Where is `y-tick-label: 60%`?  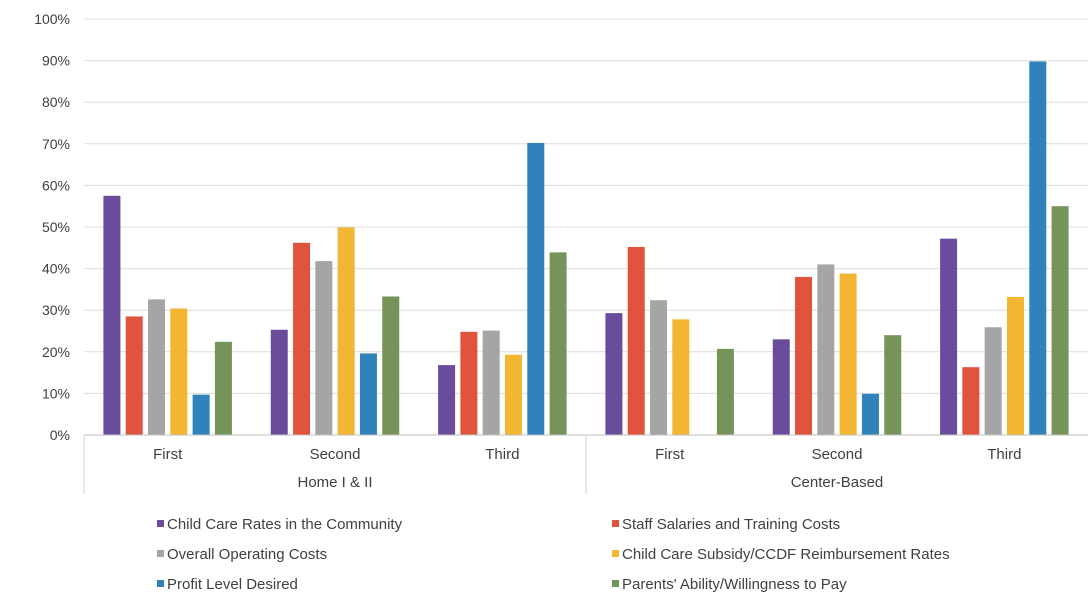
y-tick-label: 60% is located at coordinates (56, 185).